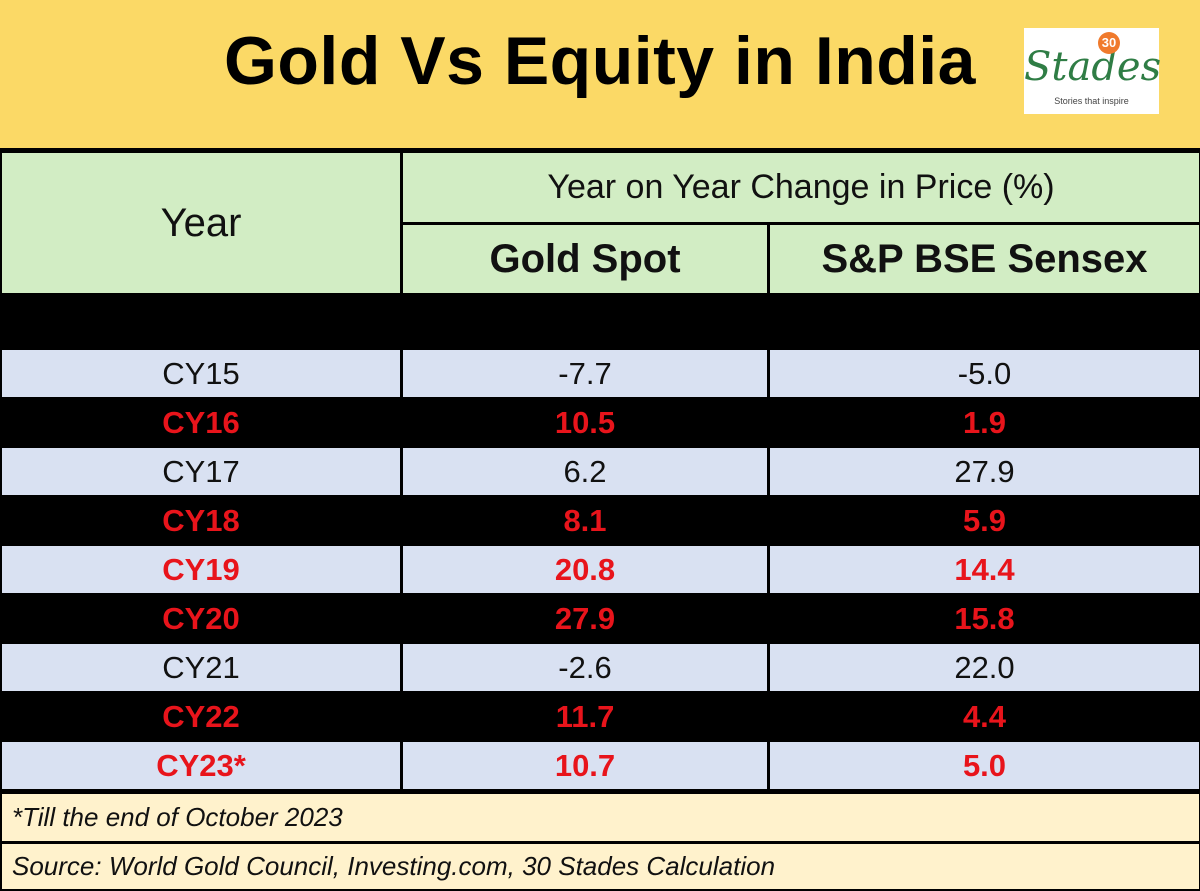 This screenshot has height=891, width=1200. I want to click on table-row: CY22 11.7 4.4, so click(600, 716).